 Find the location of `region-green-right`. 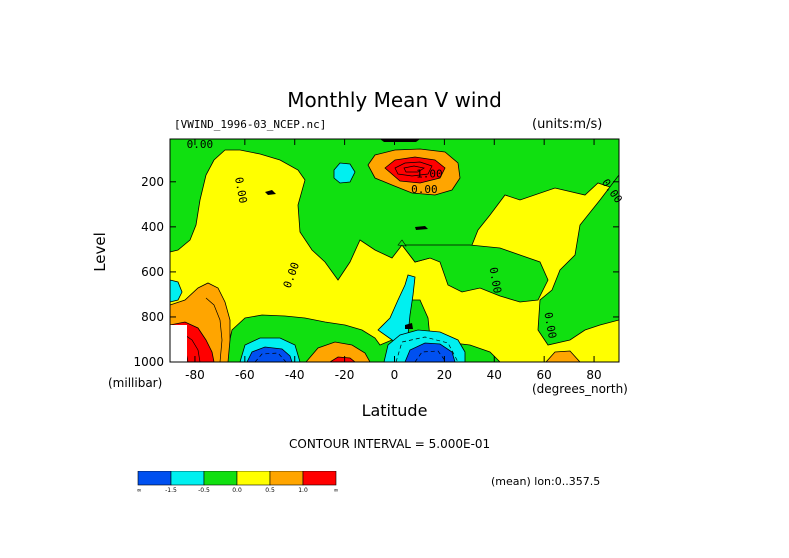

region-green-right is located at coordinates (578, 260).